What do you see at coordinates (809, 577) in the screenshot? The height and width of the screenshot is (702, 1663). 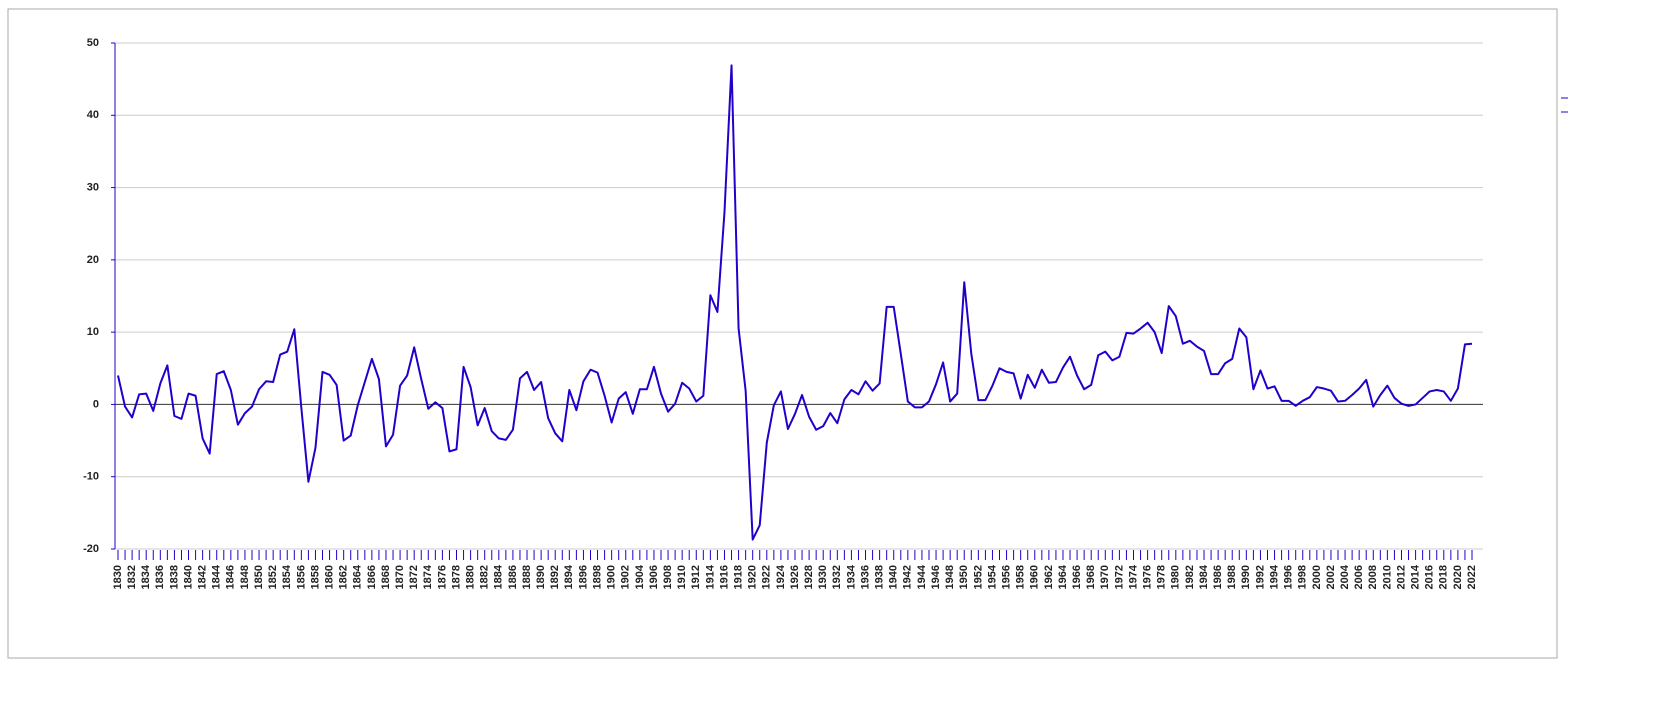 I see `x-tick-label: 1928` at bounding box center [809, 577].